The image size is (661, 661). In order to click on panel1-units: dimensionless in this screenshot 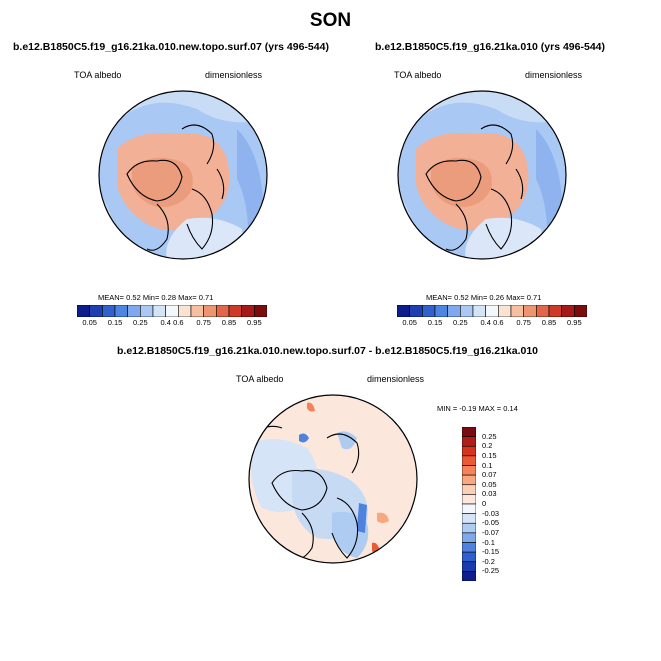, I will do `click(234, 75)`.